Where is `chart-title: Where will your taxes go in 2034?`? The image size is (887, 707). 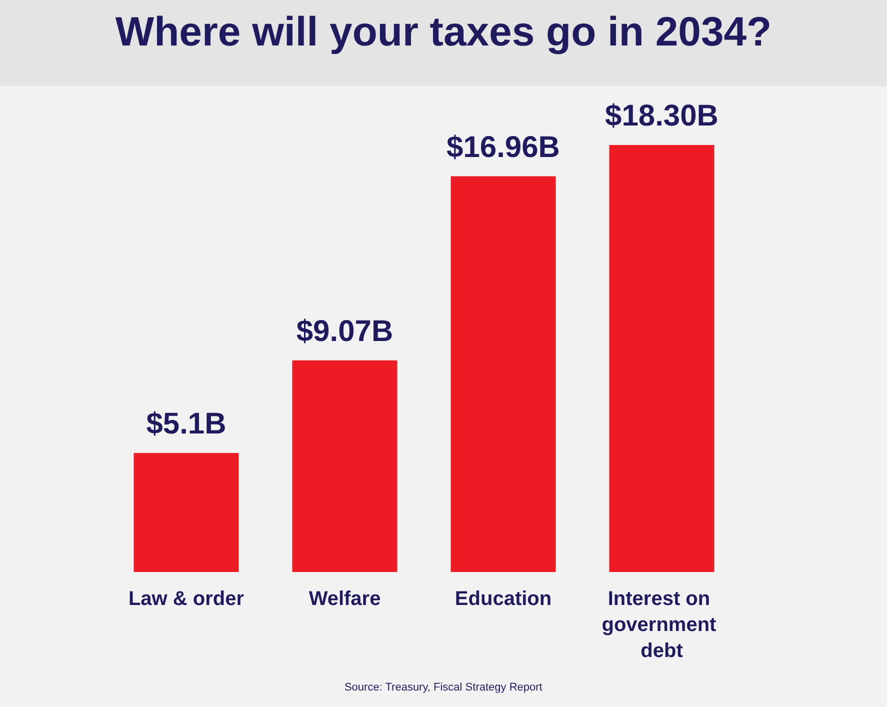
chart-title: Where will your taxes go in 2034? is located at coordinates (443, 31).